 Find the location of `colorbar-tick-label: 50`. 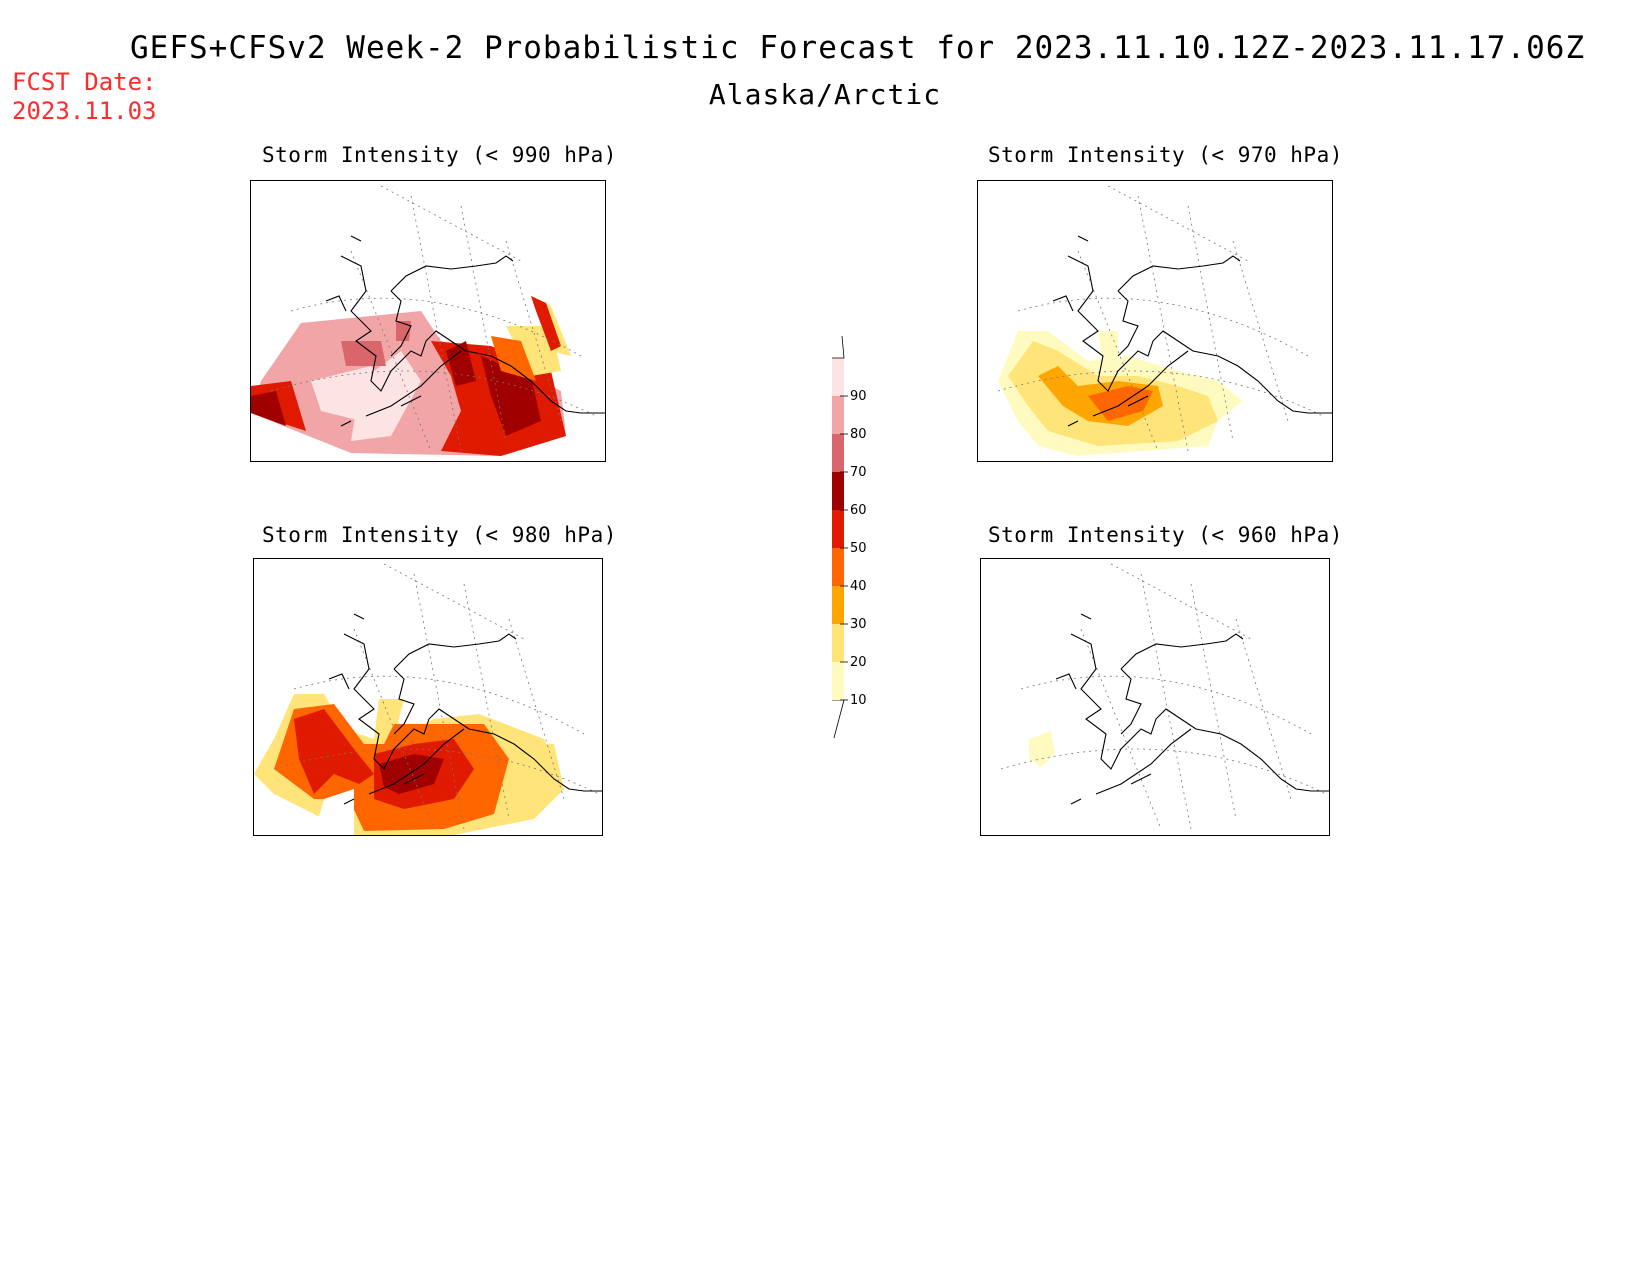

colorbar-tick-label: 50 is located at coordinates (858, 548).